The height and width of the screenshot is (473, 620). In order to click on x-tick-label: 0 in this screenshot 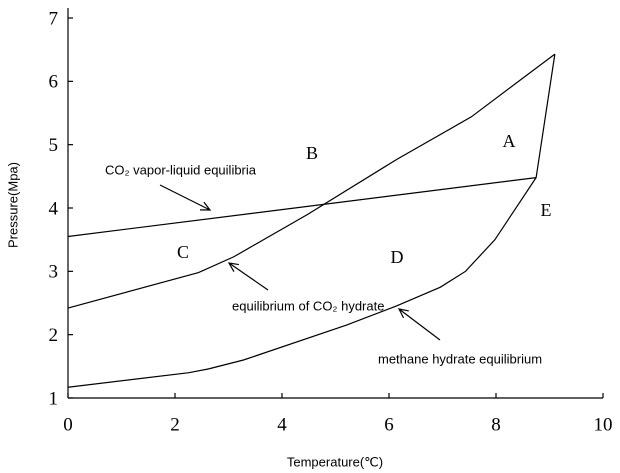, I will do `click(68, 424)`.